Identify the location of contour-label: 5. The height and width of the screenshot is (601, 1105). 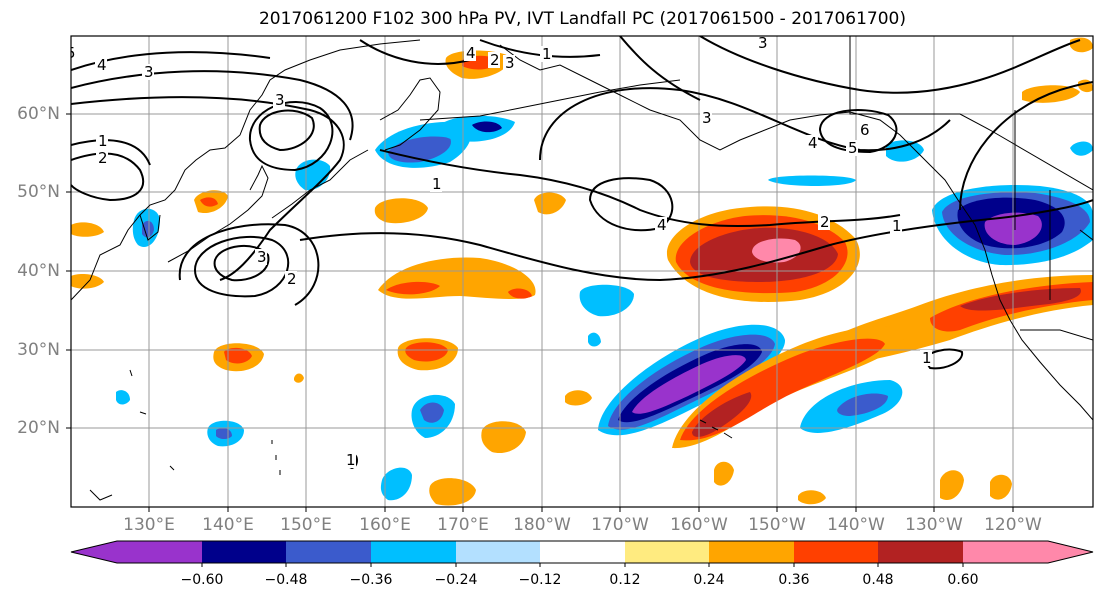
(71, 53).